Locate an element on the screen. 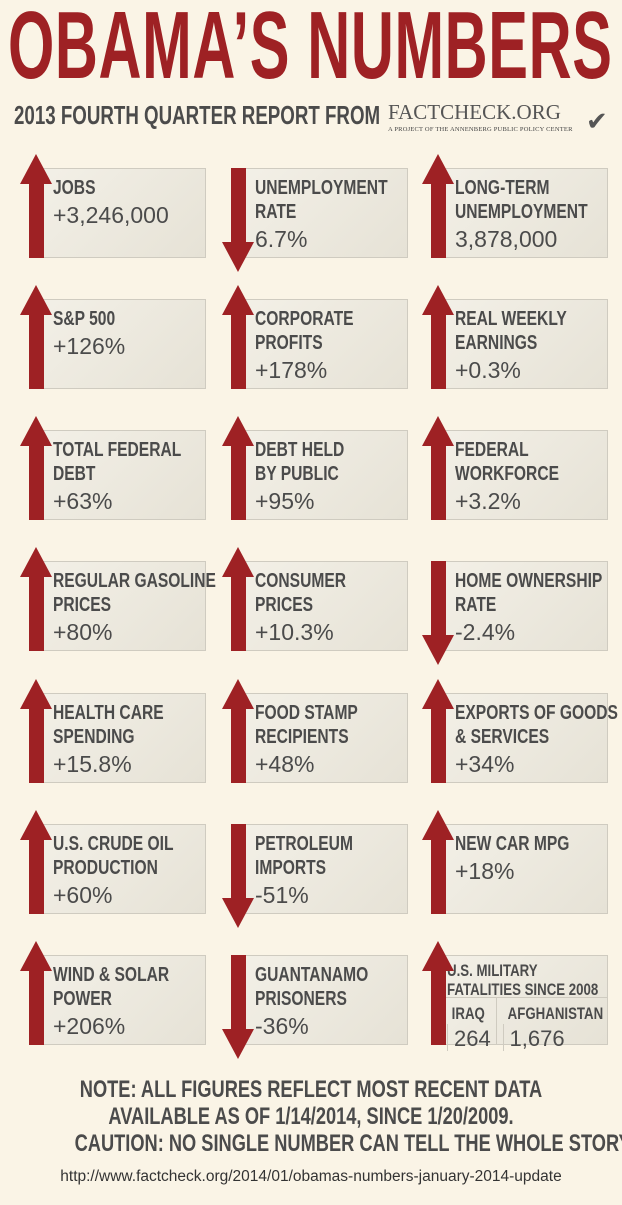 The height and width of the screenshot is (1205, 622). stat-box: CONSUMER PRICES +10.3% is located at coordinates (324, 606).